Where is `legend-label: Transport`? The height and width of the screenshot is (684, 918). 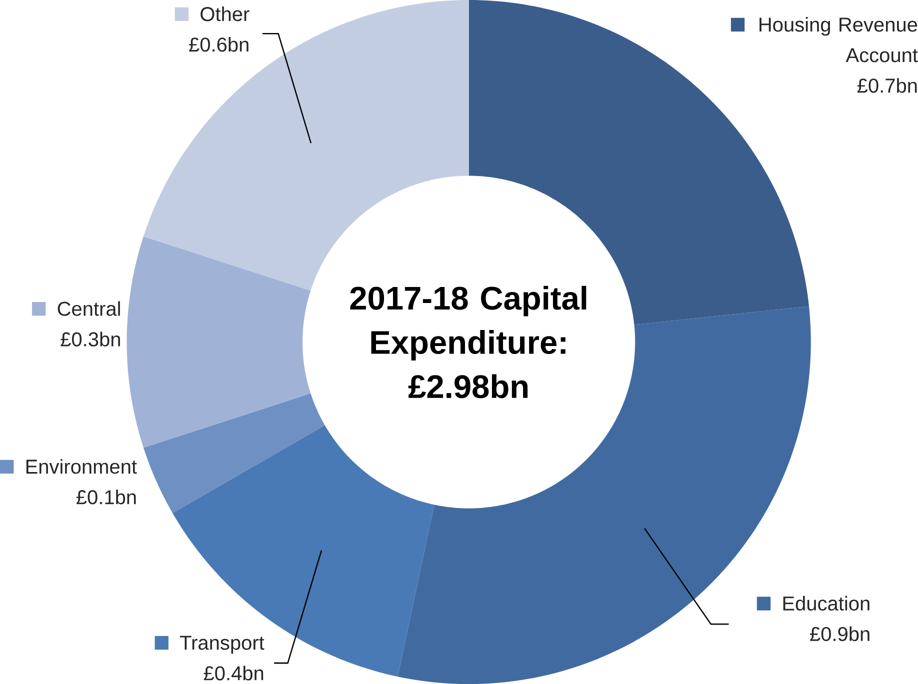
legend-label: Transport is located at coordinates (222, 645).